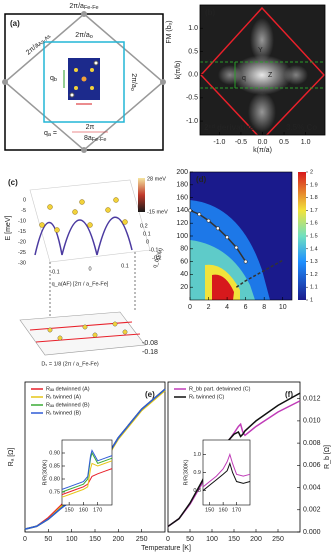 The height and width of the screenshot is (555, 332). What do you see at coordinates (22, 263) in the screenshot?
I see `y-tick-label: -30` at bounding box center [22, 263].